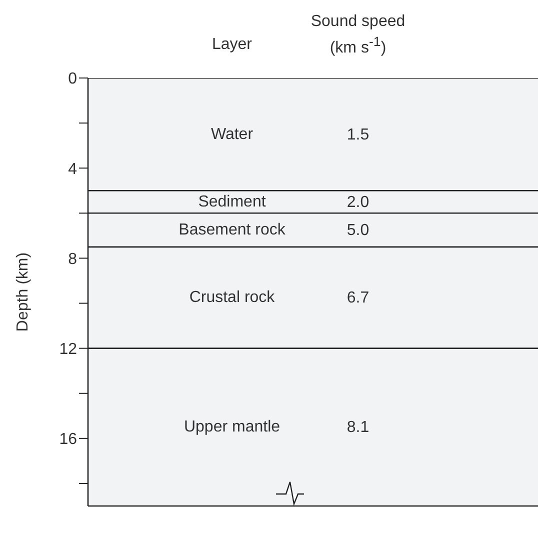 Image resolution: width=538 pixels, height=538 pixels. I want to click on y-tick-label: 12, so click(68, 349).